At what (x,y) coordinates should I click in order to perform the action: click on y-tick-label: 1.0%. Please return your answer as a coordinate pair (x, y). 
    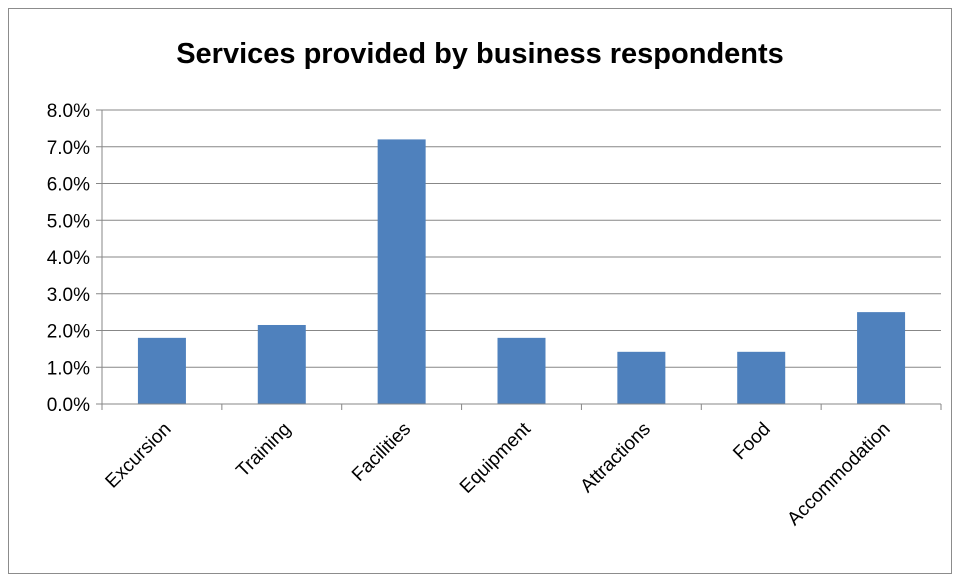
    Looking at the image, I should click on (68, 368).